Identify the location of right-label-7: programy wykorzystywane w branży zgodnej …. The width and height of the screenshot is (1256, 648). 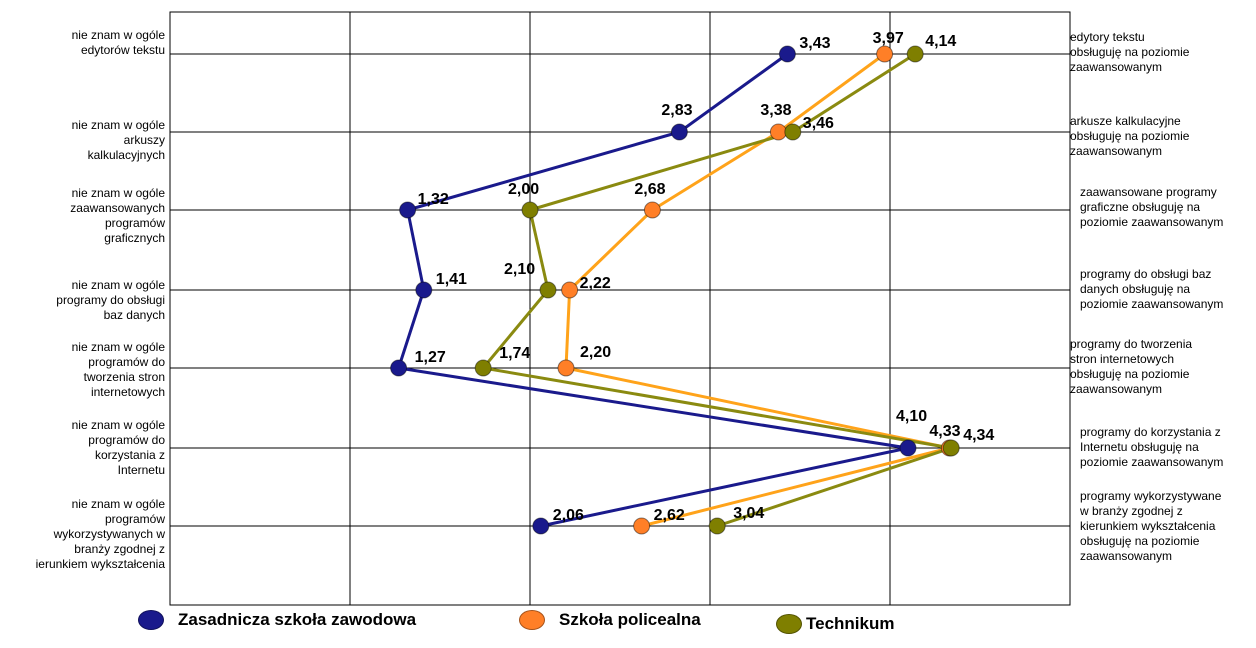
(1151, 526).